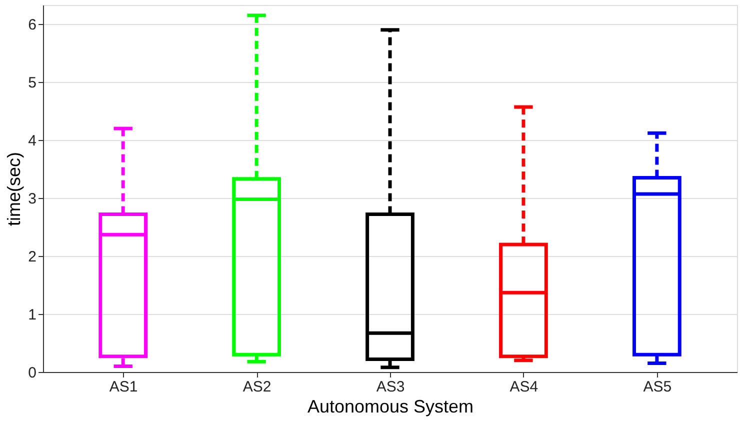  I want to click on x-tick-label: AS2, so click(257, 387).